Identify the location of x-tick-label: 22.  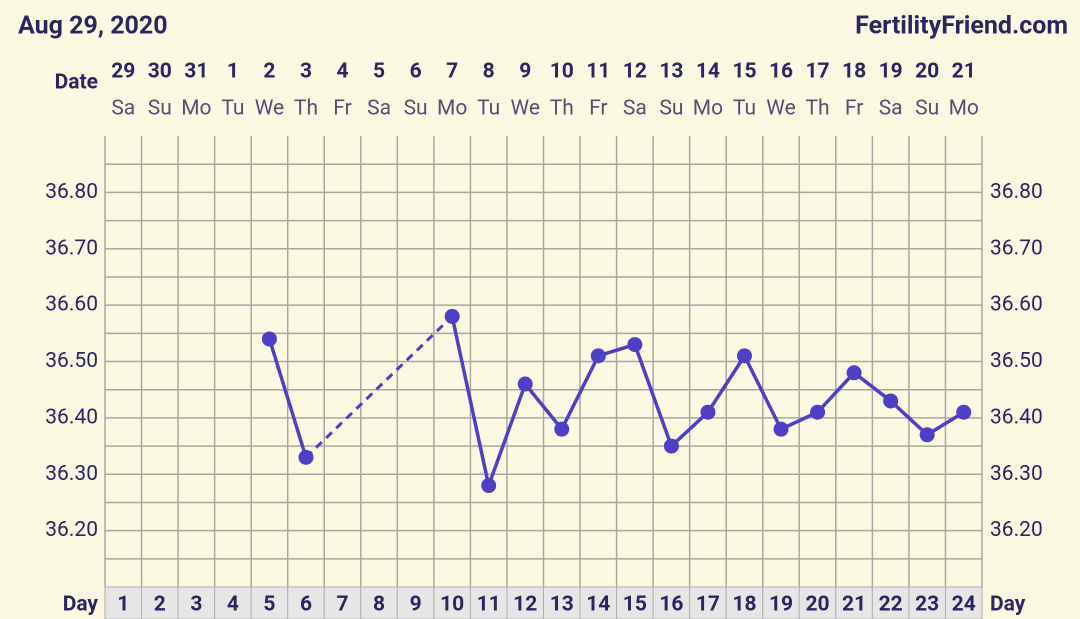
(891, 605).